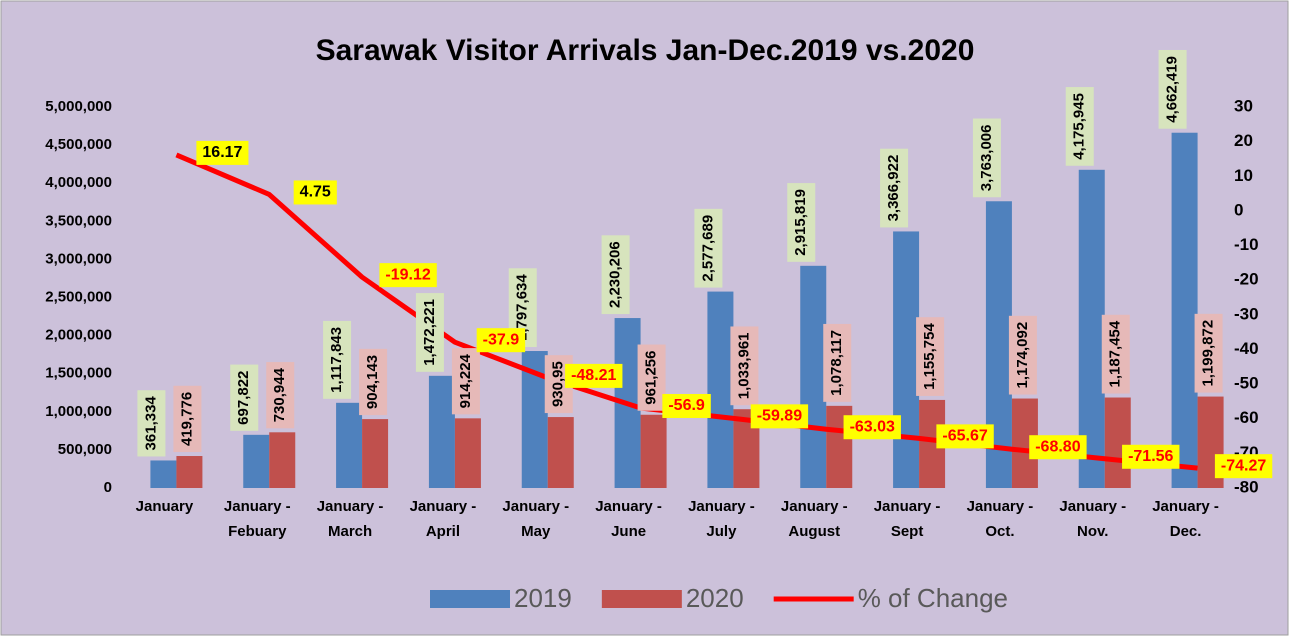  I want to click on line-value-label: -71.56, so click(1150, 456).